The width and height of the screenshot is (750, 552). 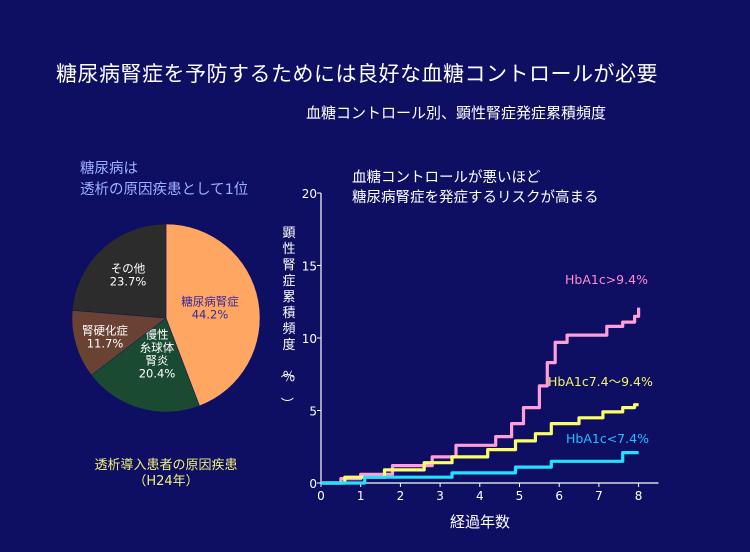 What do you see at coordinates (440, 496) in the screenshot?
I see `x-tick-label: 3` at bounding box center [440, 496].